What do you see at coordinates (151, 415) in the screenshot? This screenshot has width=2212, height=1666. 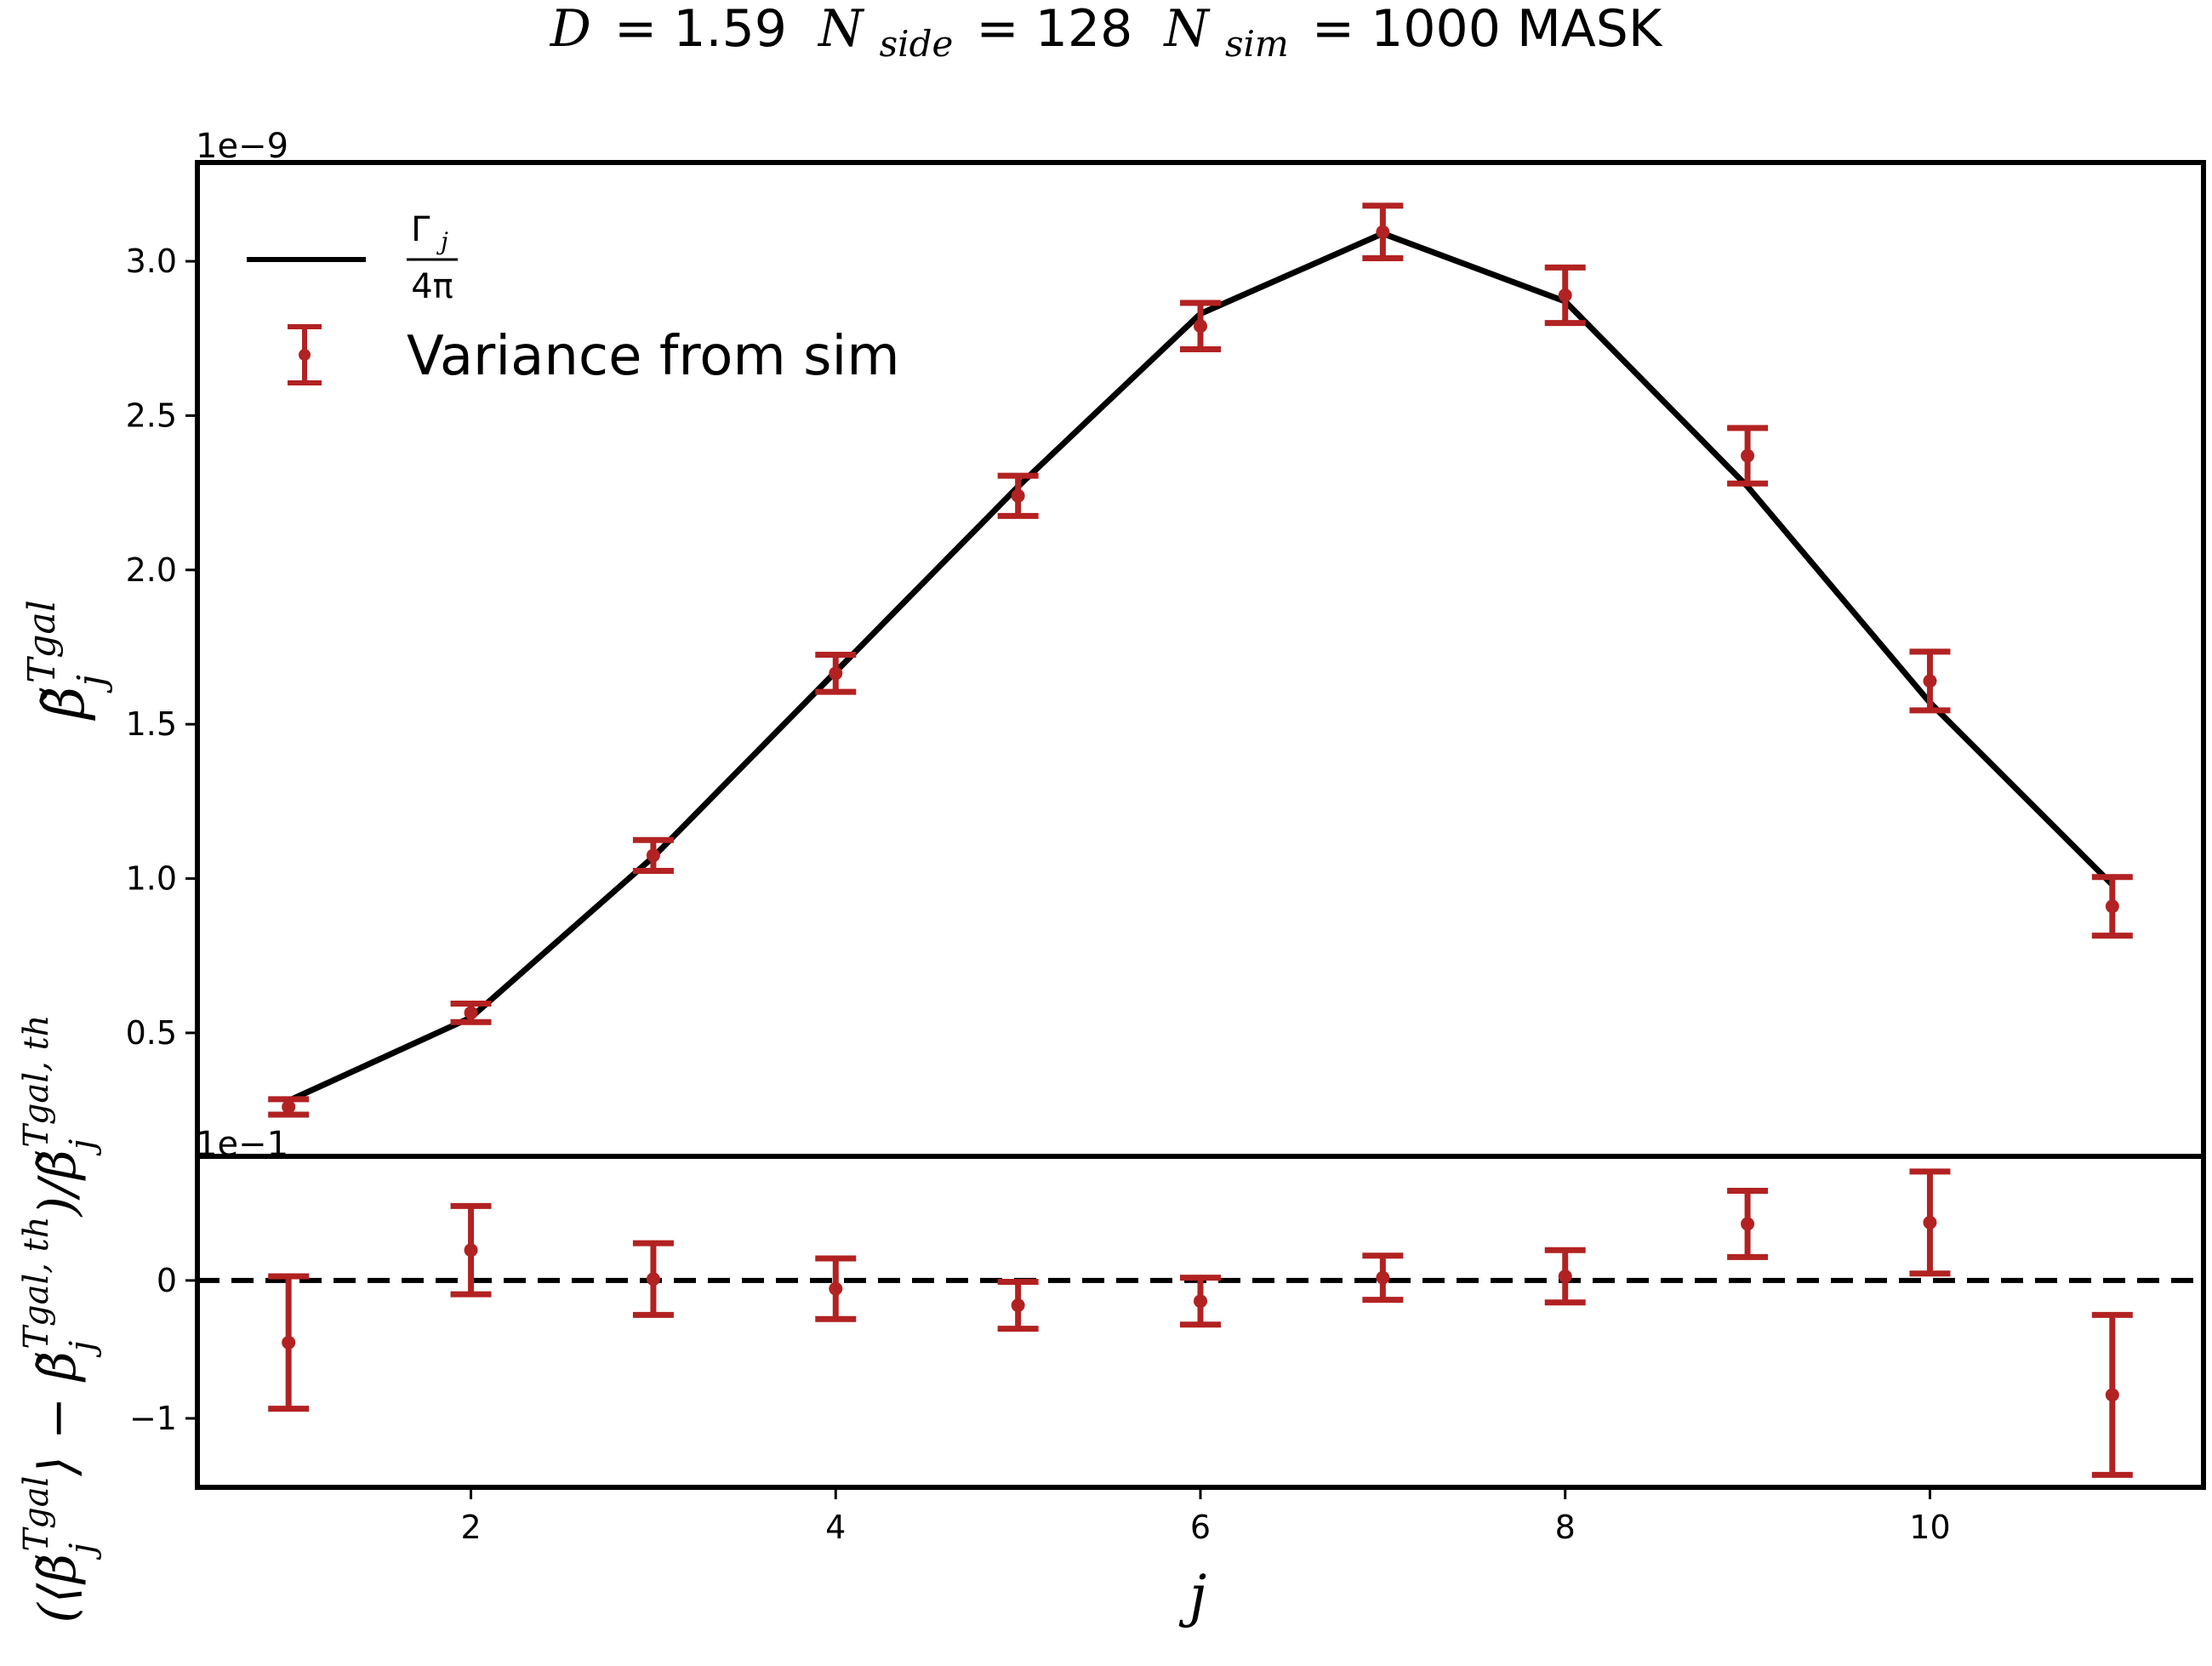 I see `top-y-tick-label: 2.5` at bounding box center [151, 415].